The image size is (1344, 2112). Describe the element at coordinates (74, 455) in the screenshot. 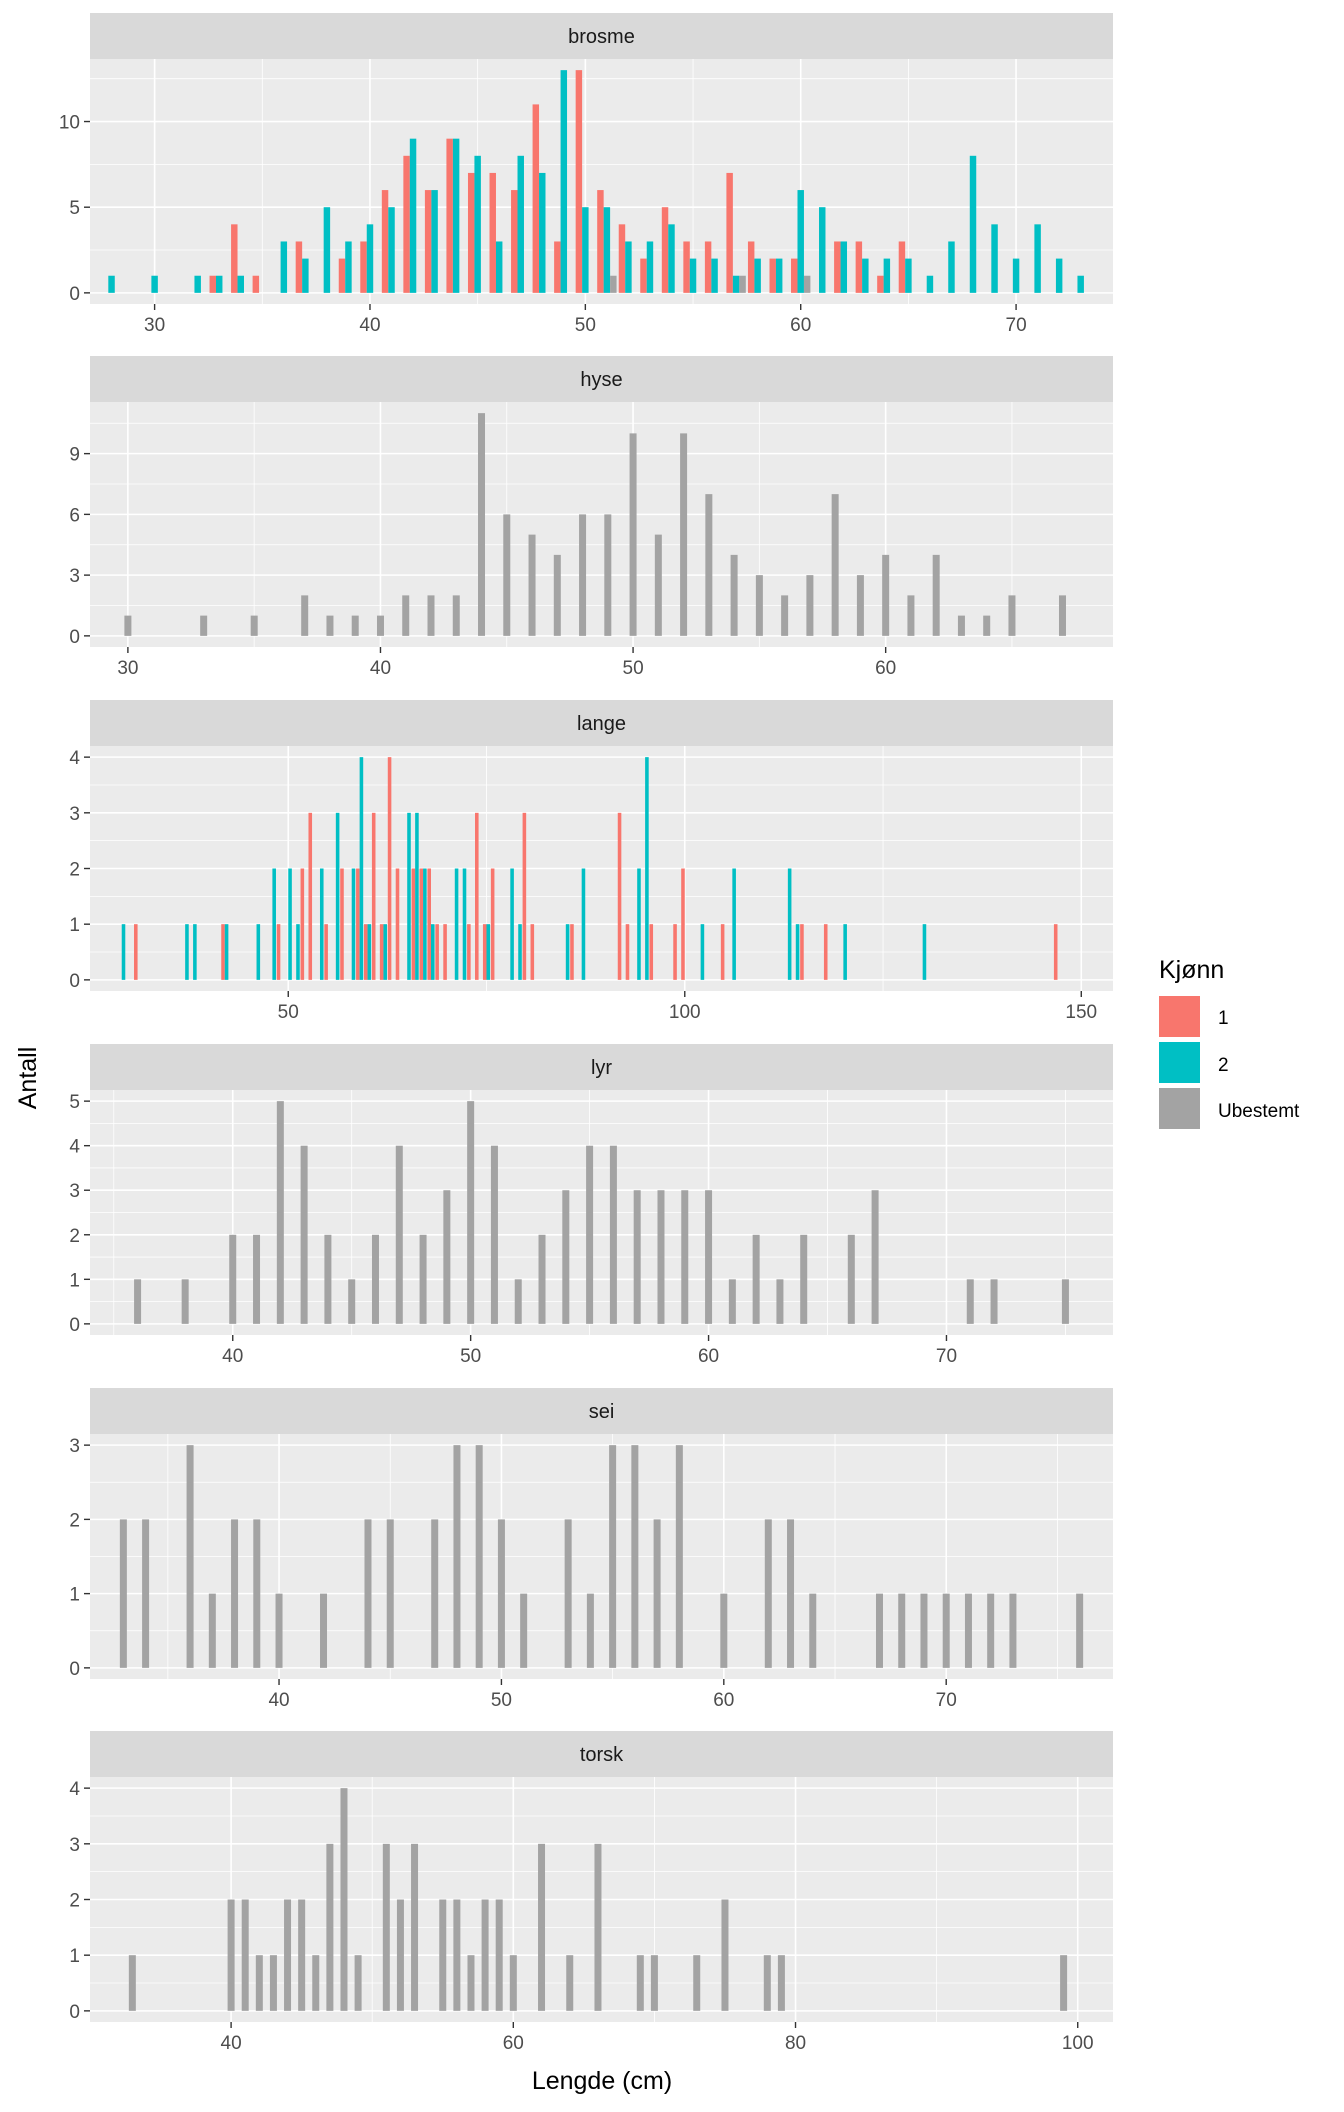

I see `y-tick-label: 9` at that location.